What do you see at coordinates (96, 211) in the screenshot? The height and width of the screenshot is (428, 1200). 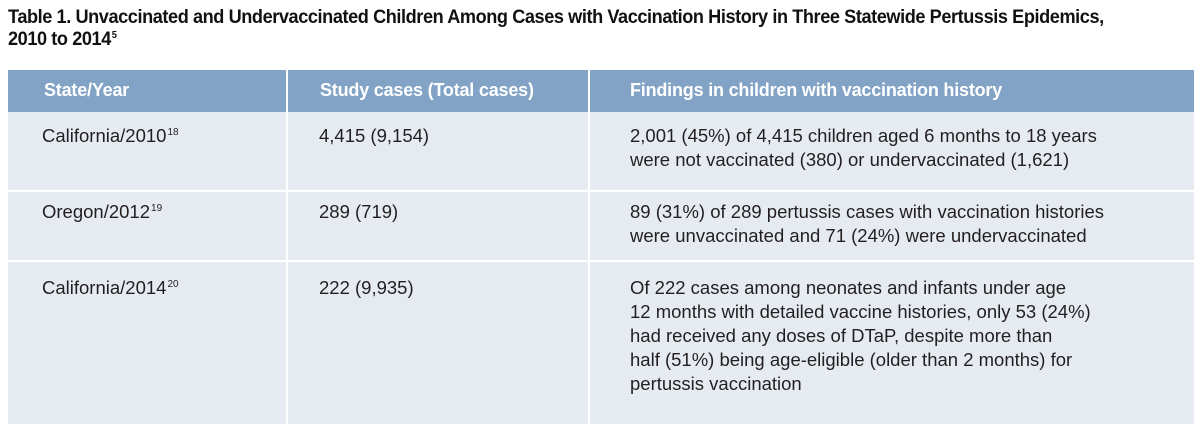 I see `state-year-text: Oregon/2012` at bounding box center [96, 211].